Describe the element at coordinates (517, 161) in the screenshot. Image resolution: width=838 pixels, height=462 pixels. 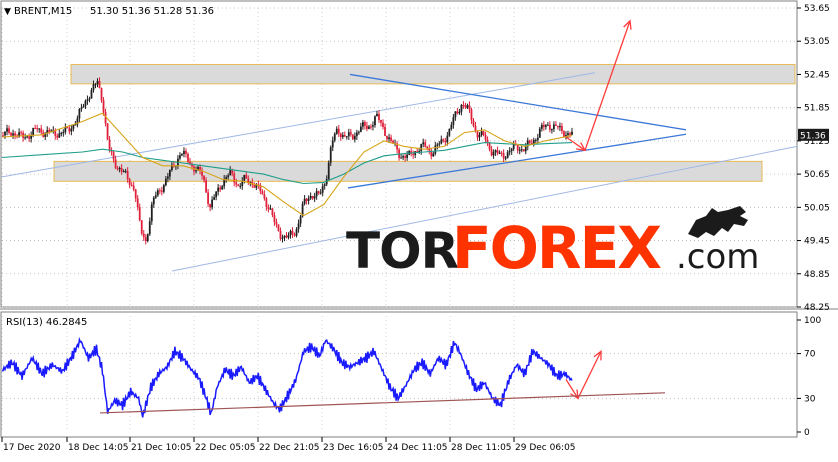
I see `triangle-lower-line` at that location.